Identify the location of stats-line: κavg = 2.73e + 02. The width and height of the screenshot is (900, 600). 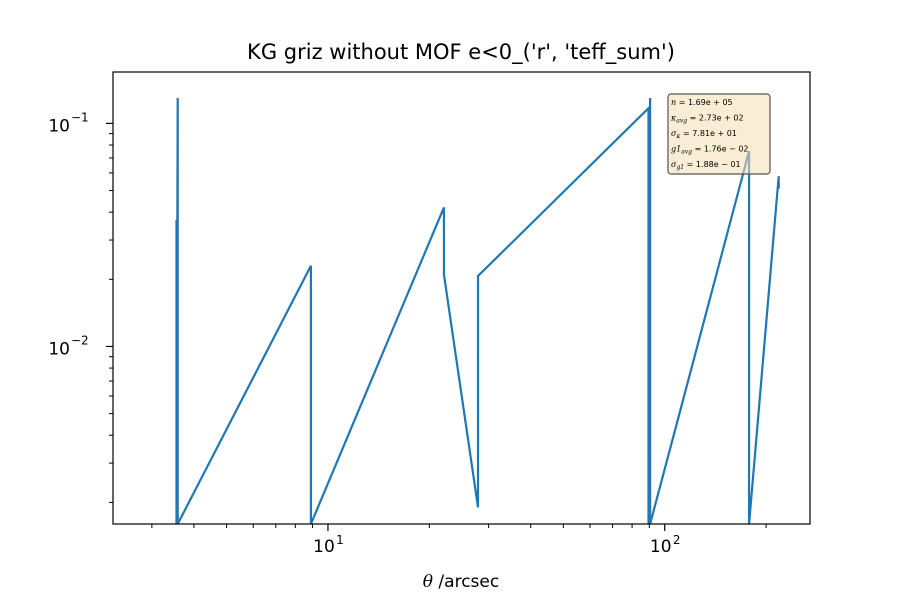
(707, 119).